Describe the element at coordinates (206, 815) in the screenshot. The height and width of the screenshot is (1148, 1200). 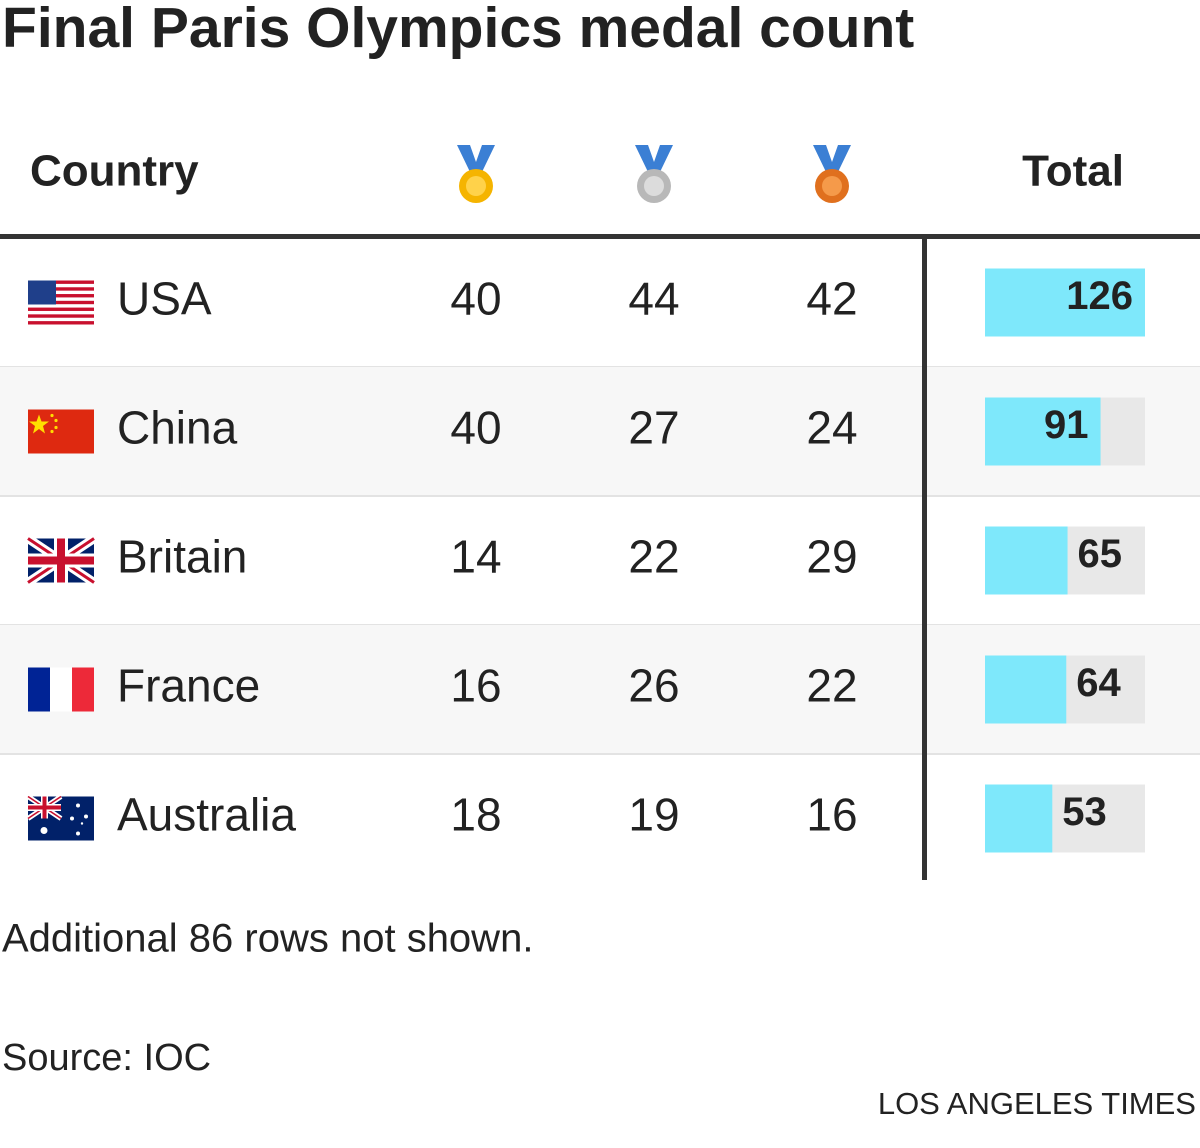
I see `country-name: Australia` at that location.